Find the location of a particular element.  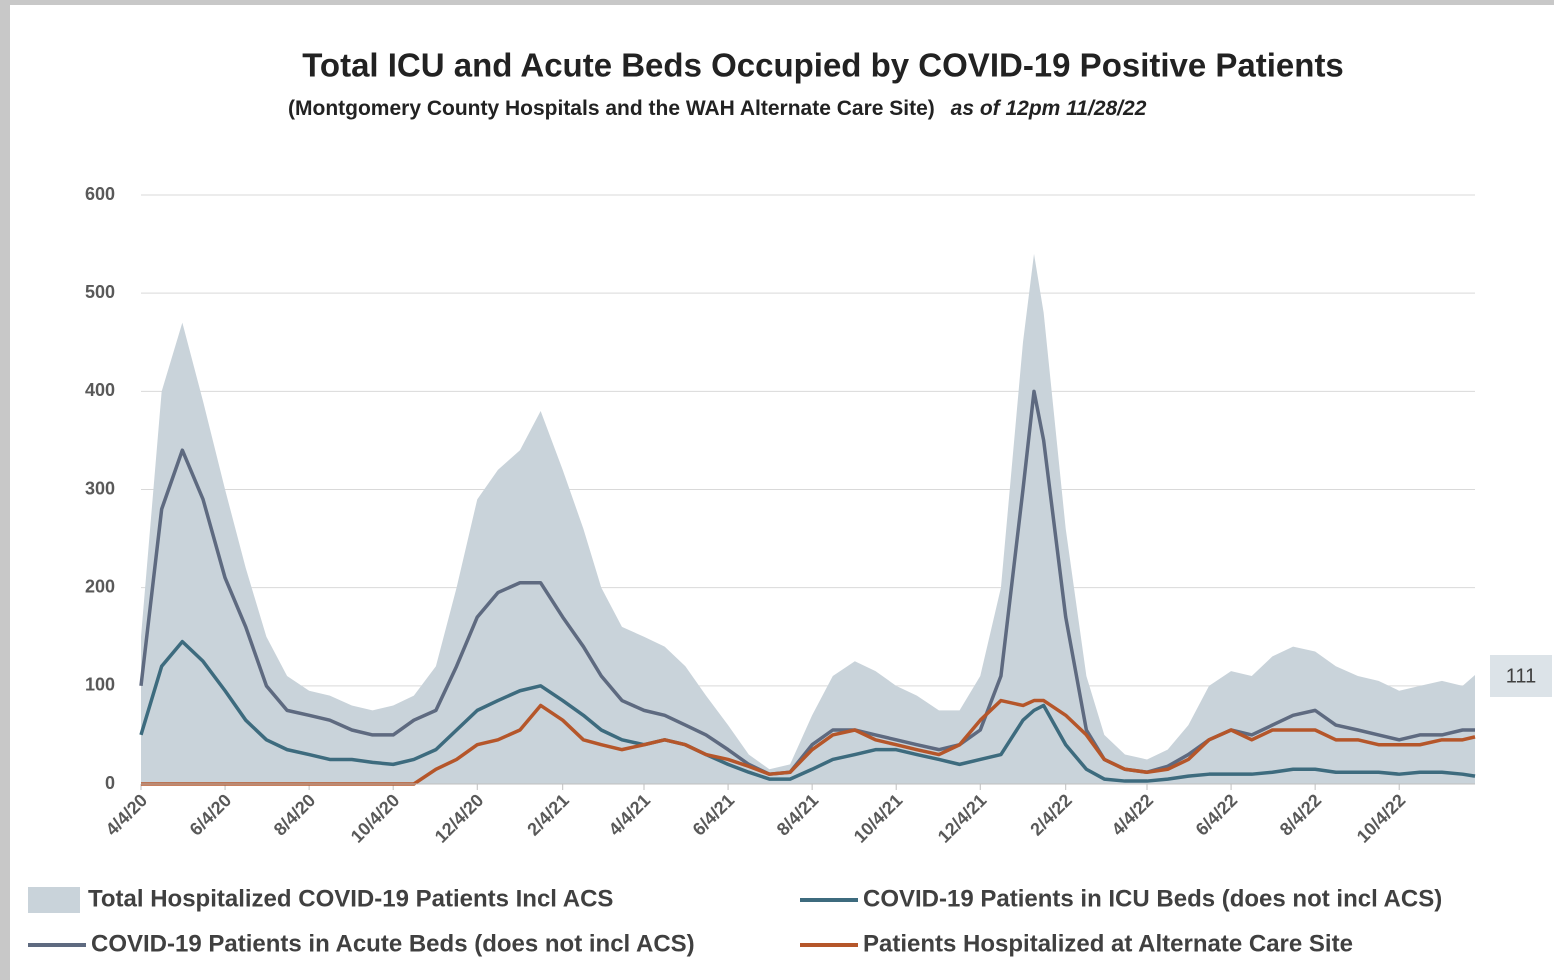

y-tick-label: 400 is located at coordinates (100, 390).